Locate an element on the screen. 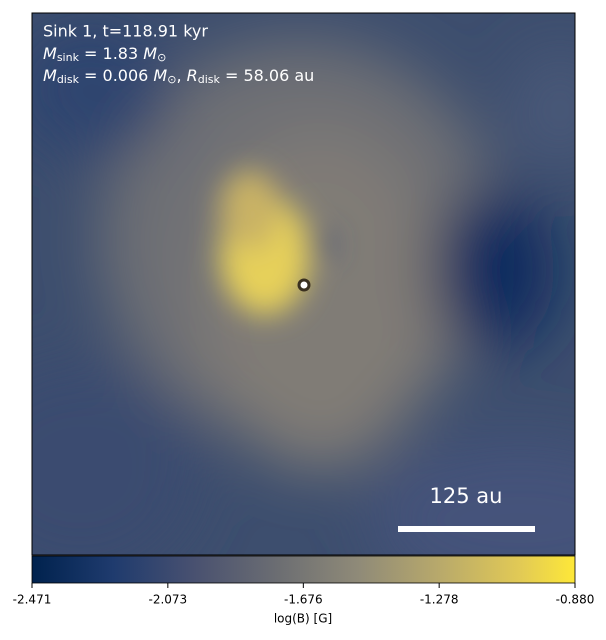 The width and height of the screenshot is (606, 640). annotation: Msink = 1.83 M⊙ is located at coordinates (104, 54).